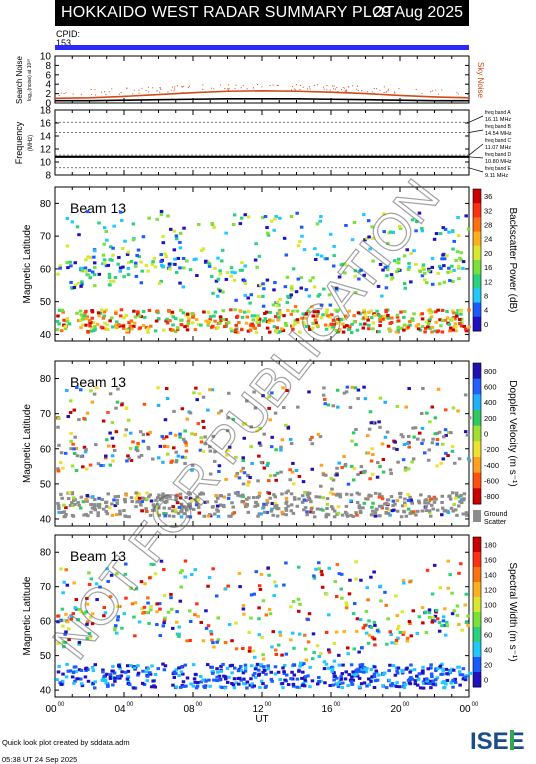  What do you see at coordinates (19, 79) in the screenshot?
I see `noise-ylabel: Search Noise` at bounding box center [19, 79].